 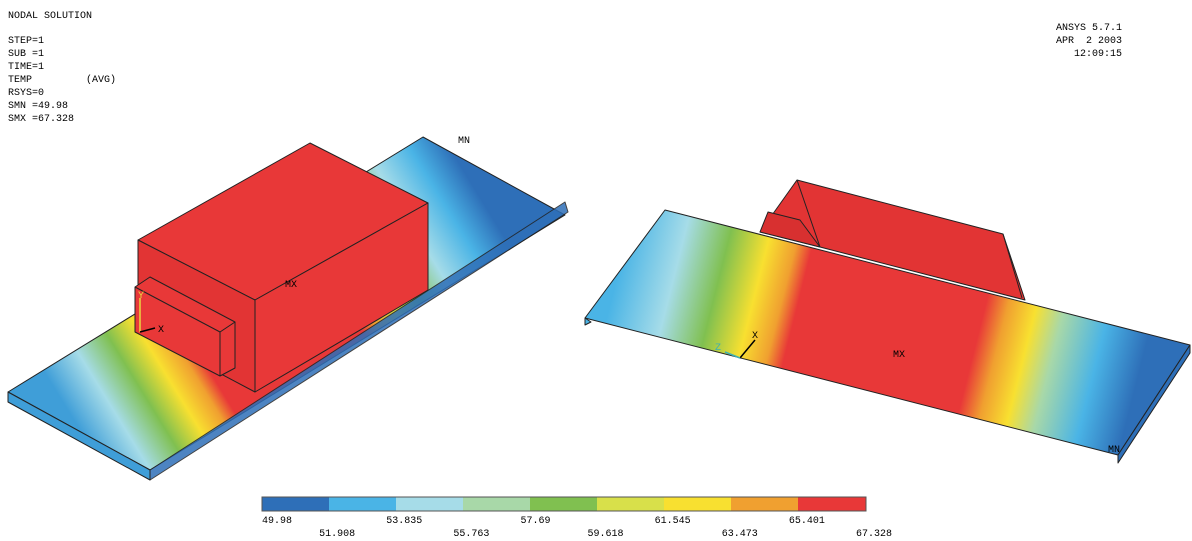 I want to click on axis-label: Y, so click(x=141, y=296).